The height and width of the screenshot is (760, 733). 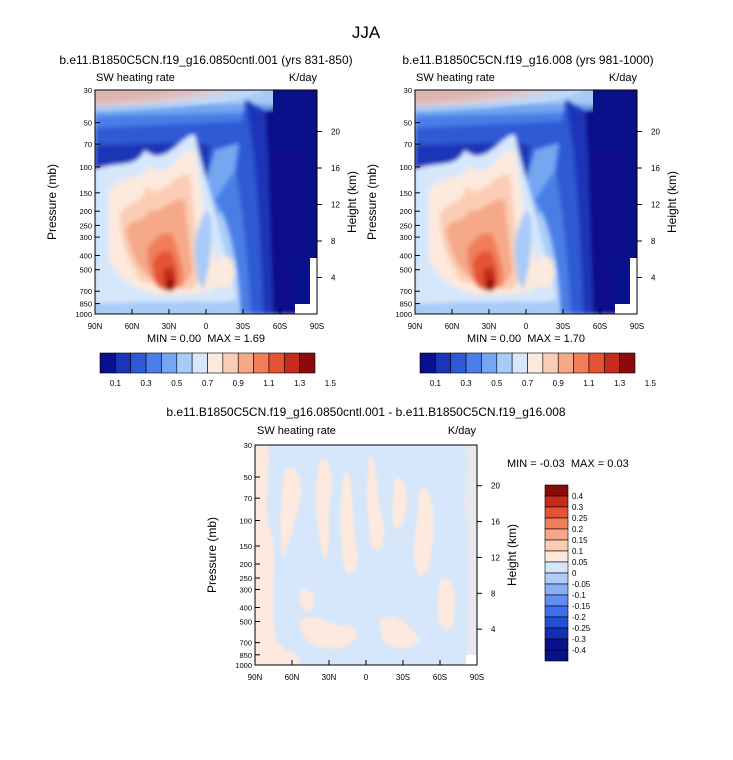 I want to click on y-tick-label: 250, so click(x=85, y=225).